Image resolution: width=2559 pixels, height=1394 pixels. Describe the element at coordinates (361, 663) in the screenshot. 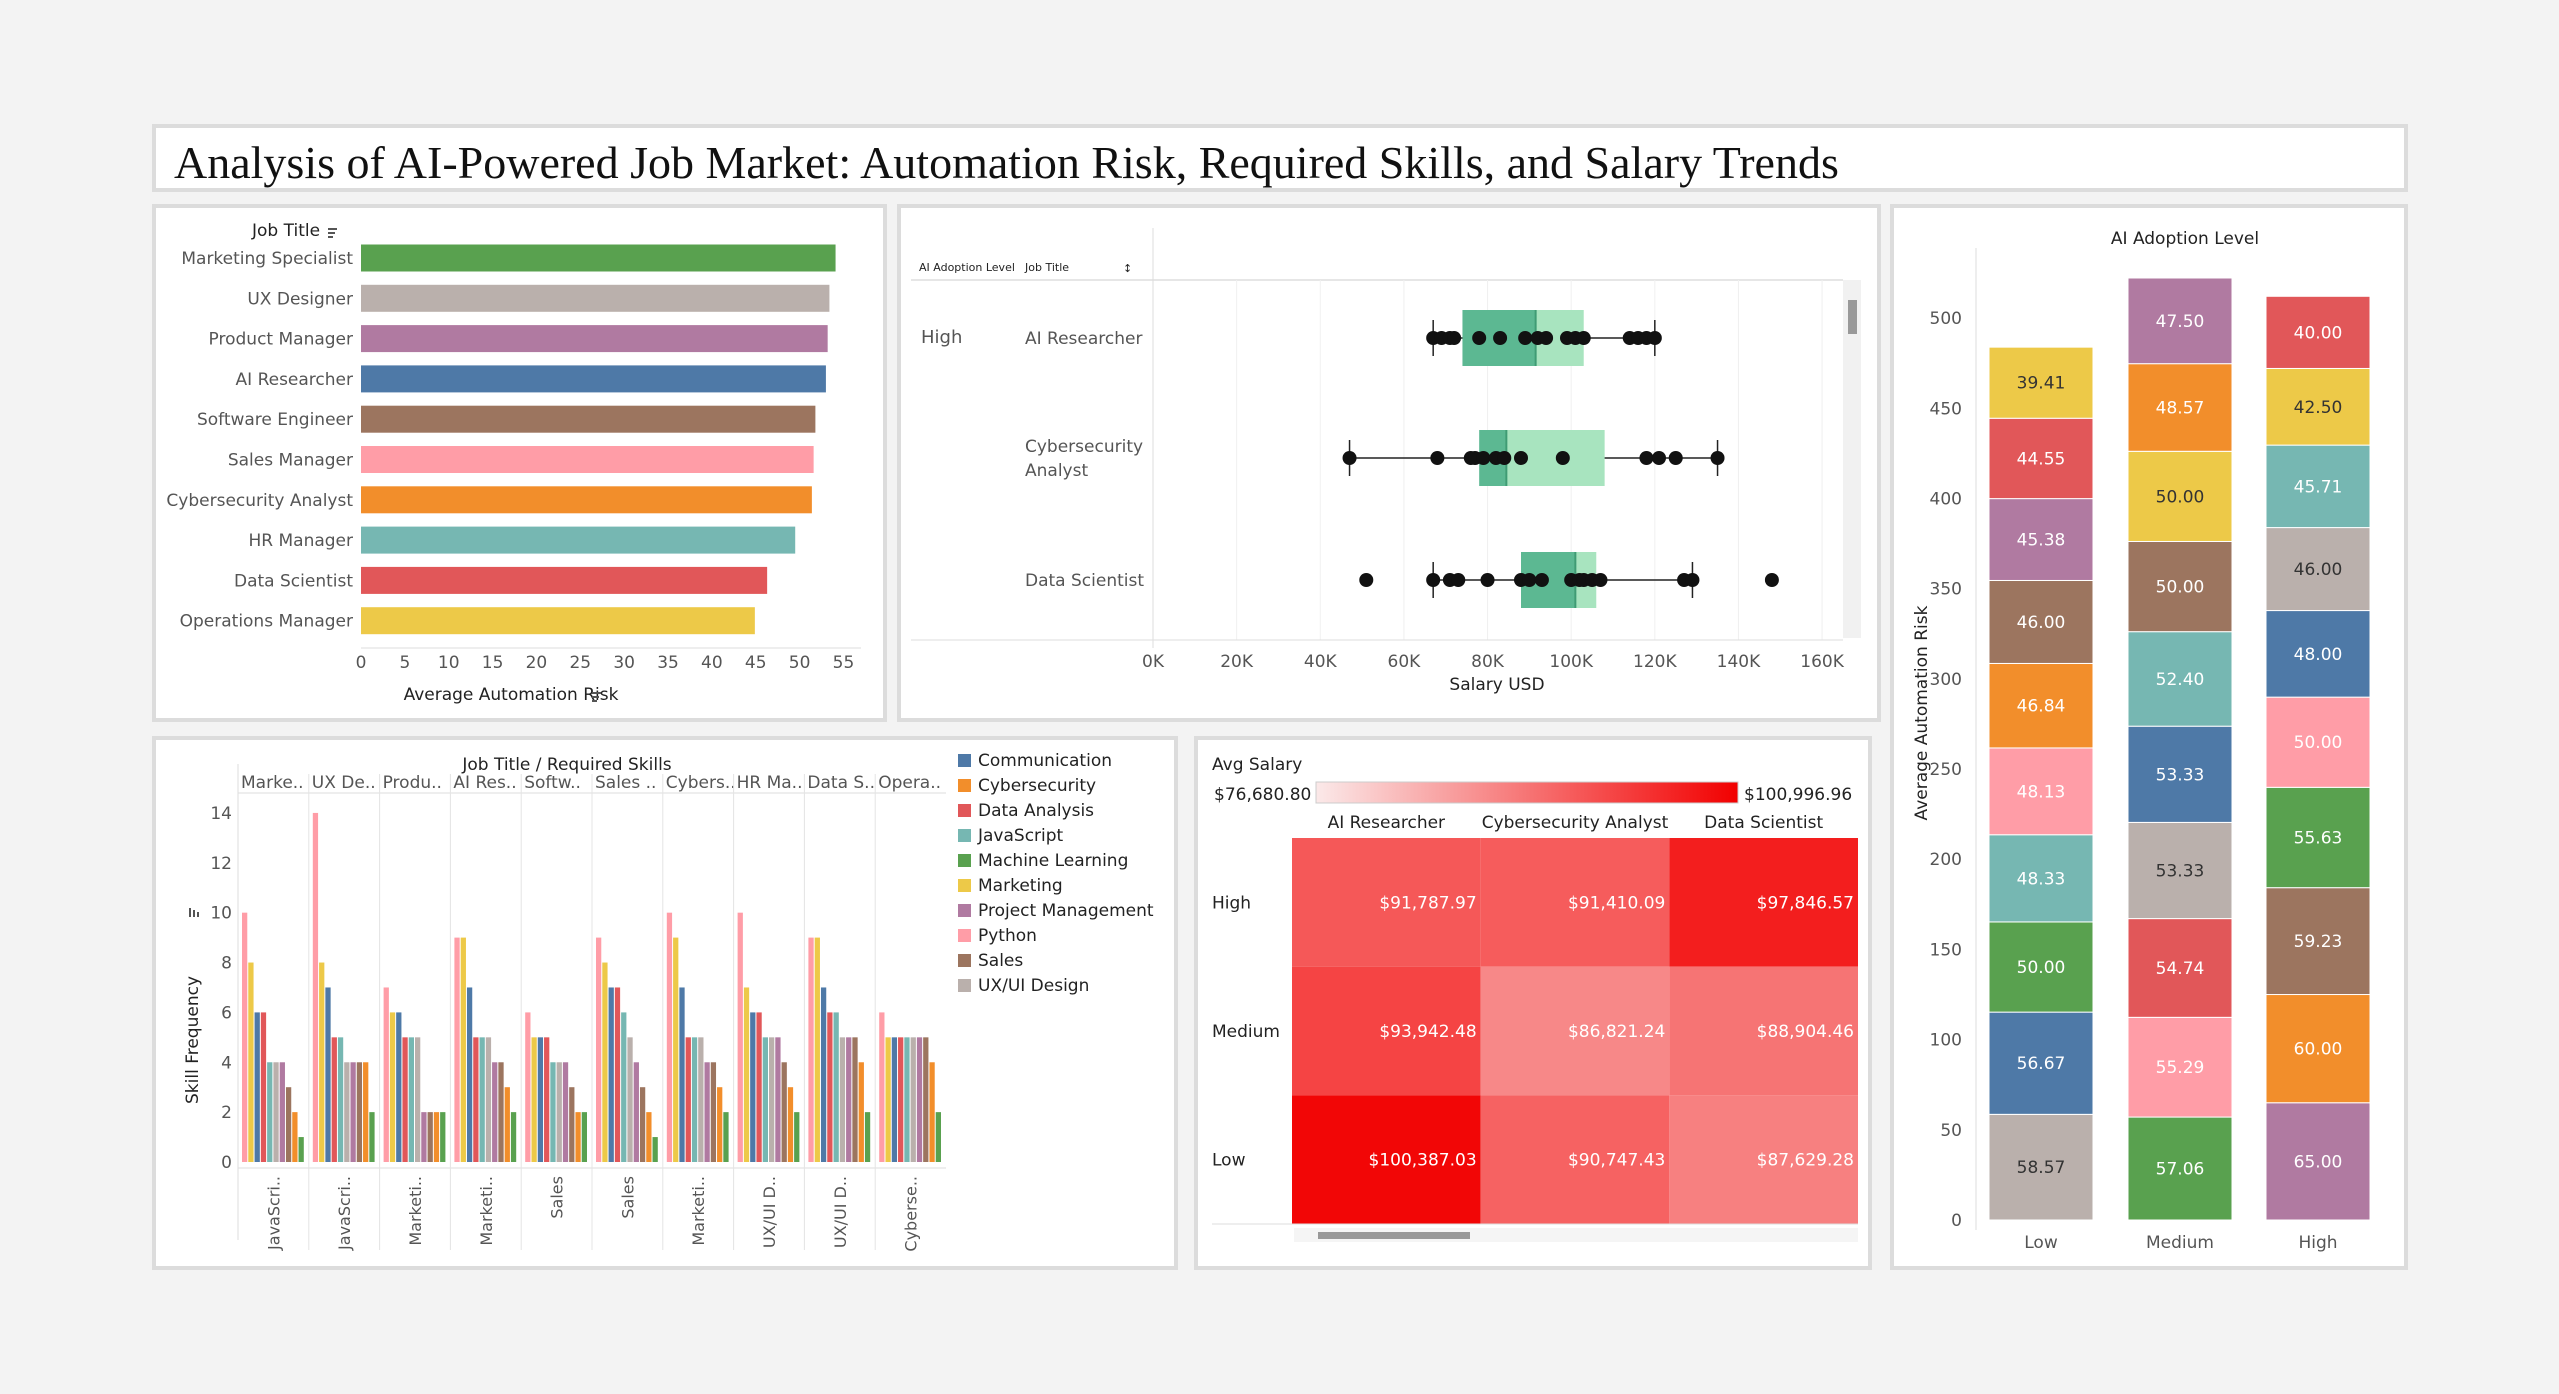

I see `x-tick-label: 0` at that location.